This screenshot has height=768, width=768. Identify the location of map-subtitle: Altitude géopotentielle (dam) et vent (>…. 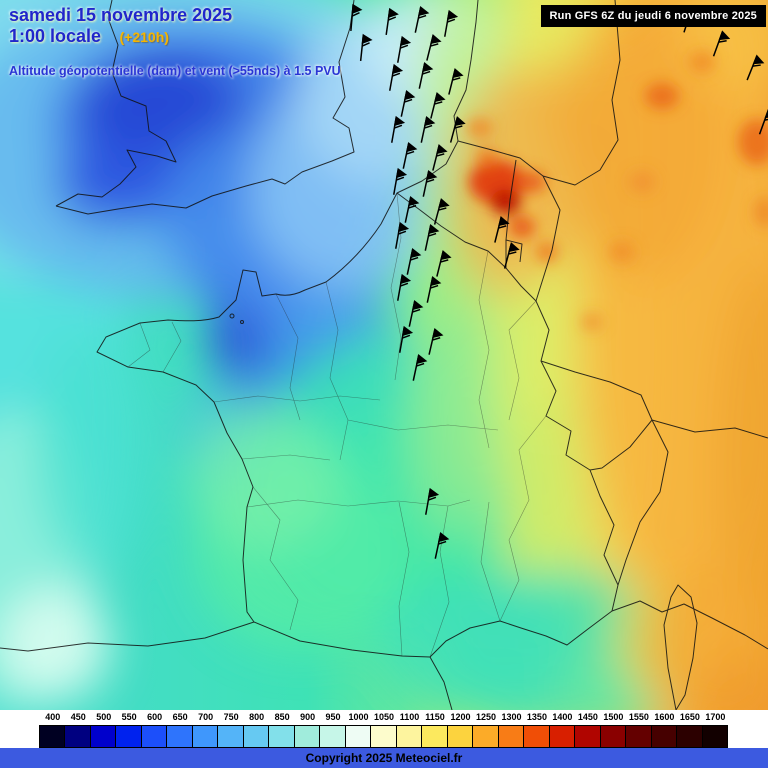
(175, 71).